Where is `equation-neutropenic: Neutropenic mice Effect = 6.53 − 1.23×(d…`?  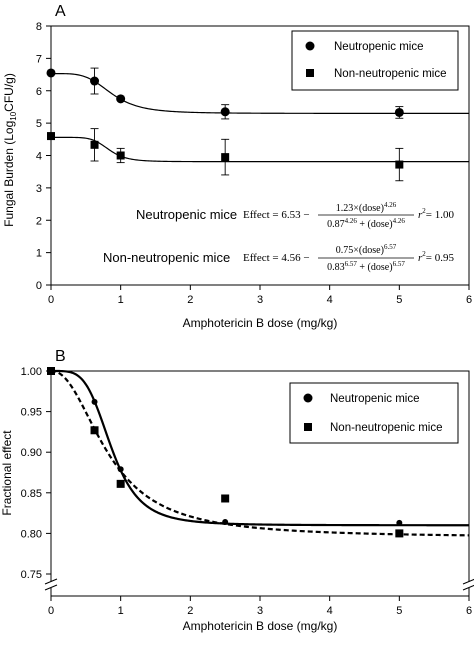
equation-neutropenic: Neutropenic mice Effect = 6.53 − 1.23×(d… is located at coordinates (295, 215).